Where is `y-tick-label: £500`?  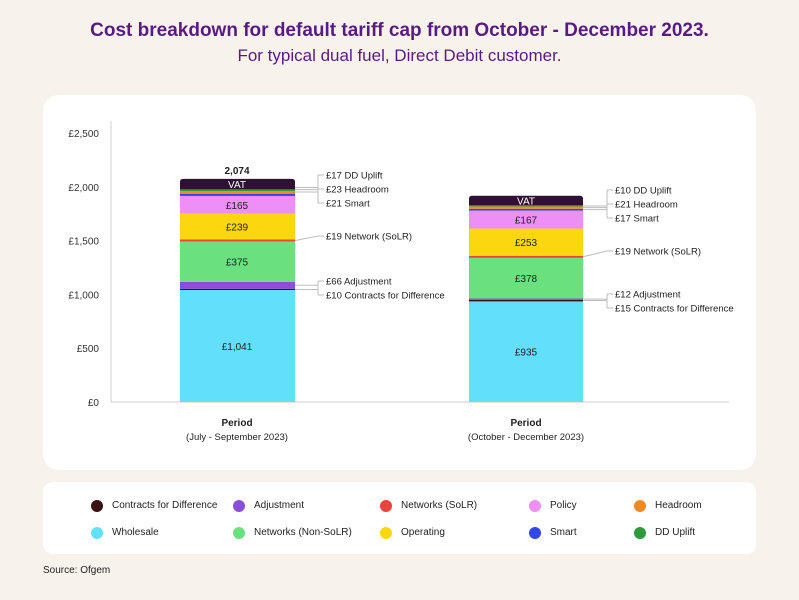
y-tick-label: £500 is located at coordinates (88, 349).